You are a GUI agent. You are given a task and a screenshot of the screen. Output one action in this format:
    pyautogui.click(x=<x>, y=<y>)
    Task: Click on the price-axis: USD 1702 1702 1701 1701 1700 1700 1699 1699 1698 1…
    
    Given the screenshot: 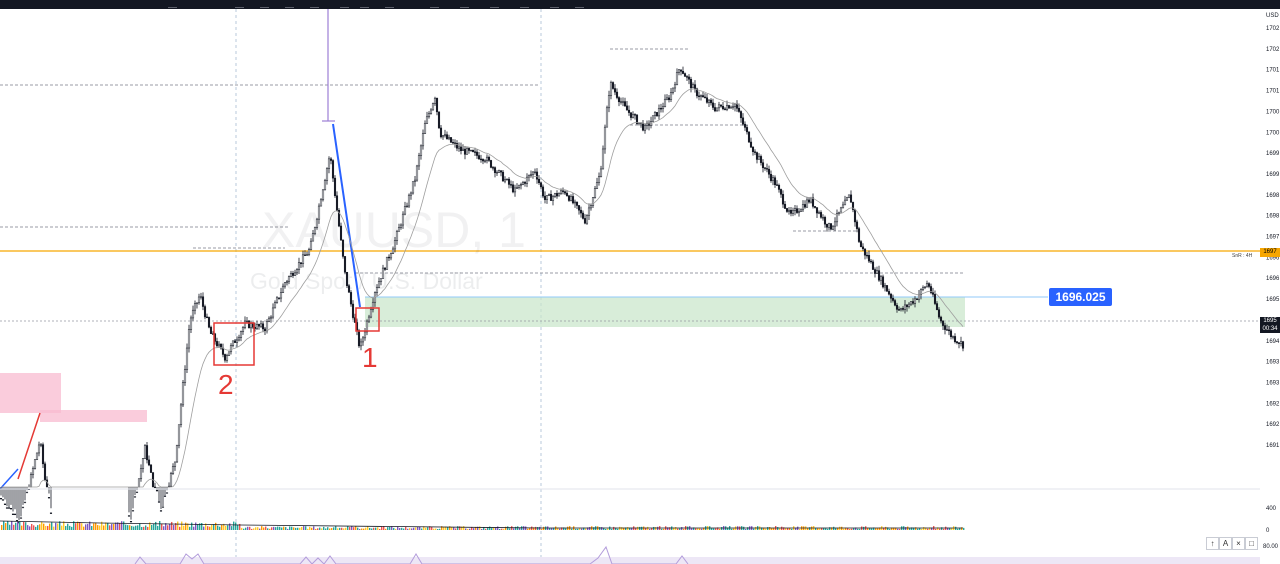 What is the action you would take?
    pyautogui.click(x=1271, y=281)
    